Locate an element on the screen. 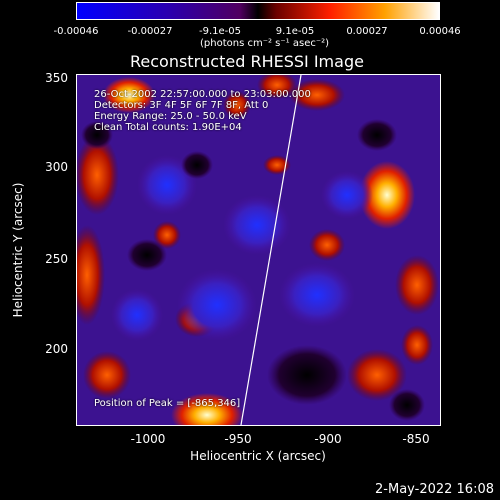  info-detectors: Detectors: 3F 4F 5F 6F 7F 8F, Att 0 is located at coordinates (181, 105).